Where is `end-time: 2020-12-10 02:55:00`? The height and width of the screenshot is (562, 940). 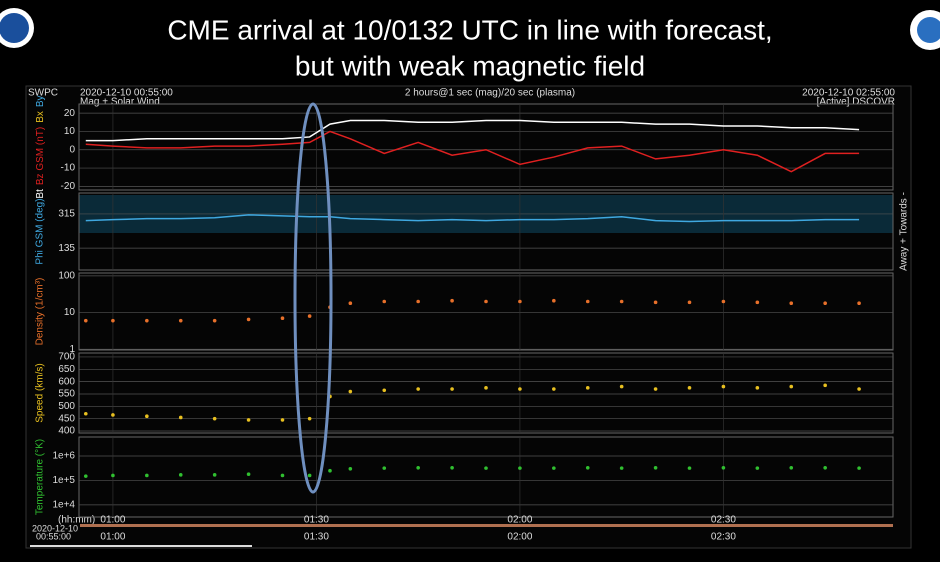
end-time: 2020-12-10 02:55:00 is located at coordinates (848, 93).